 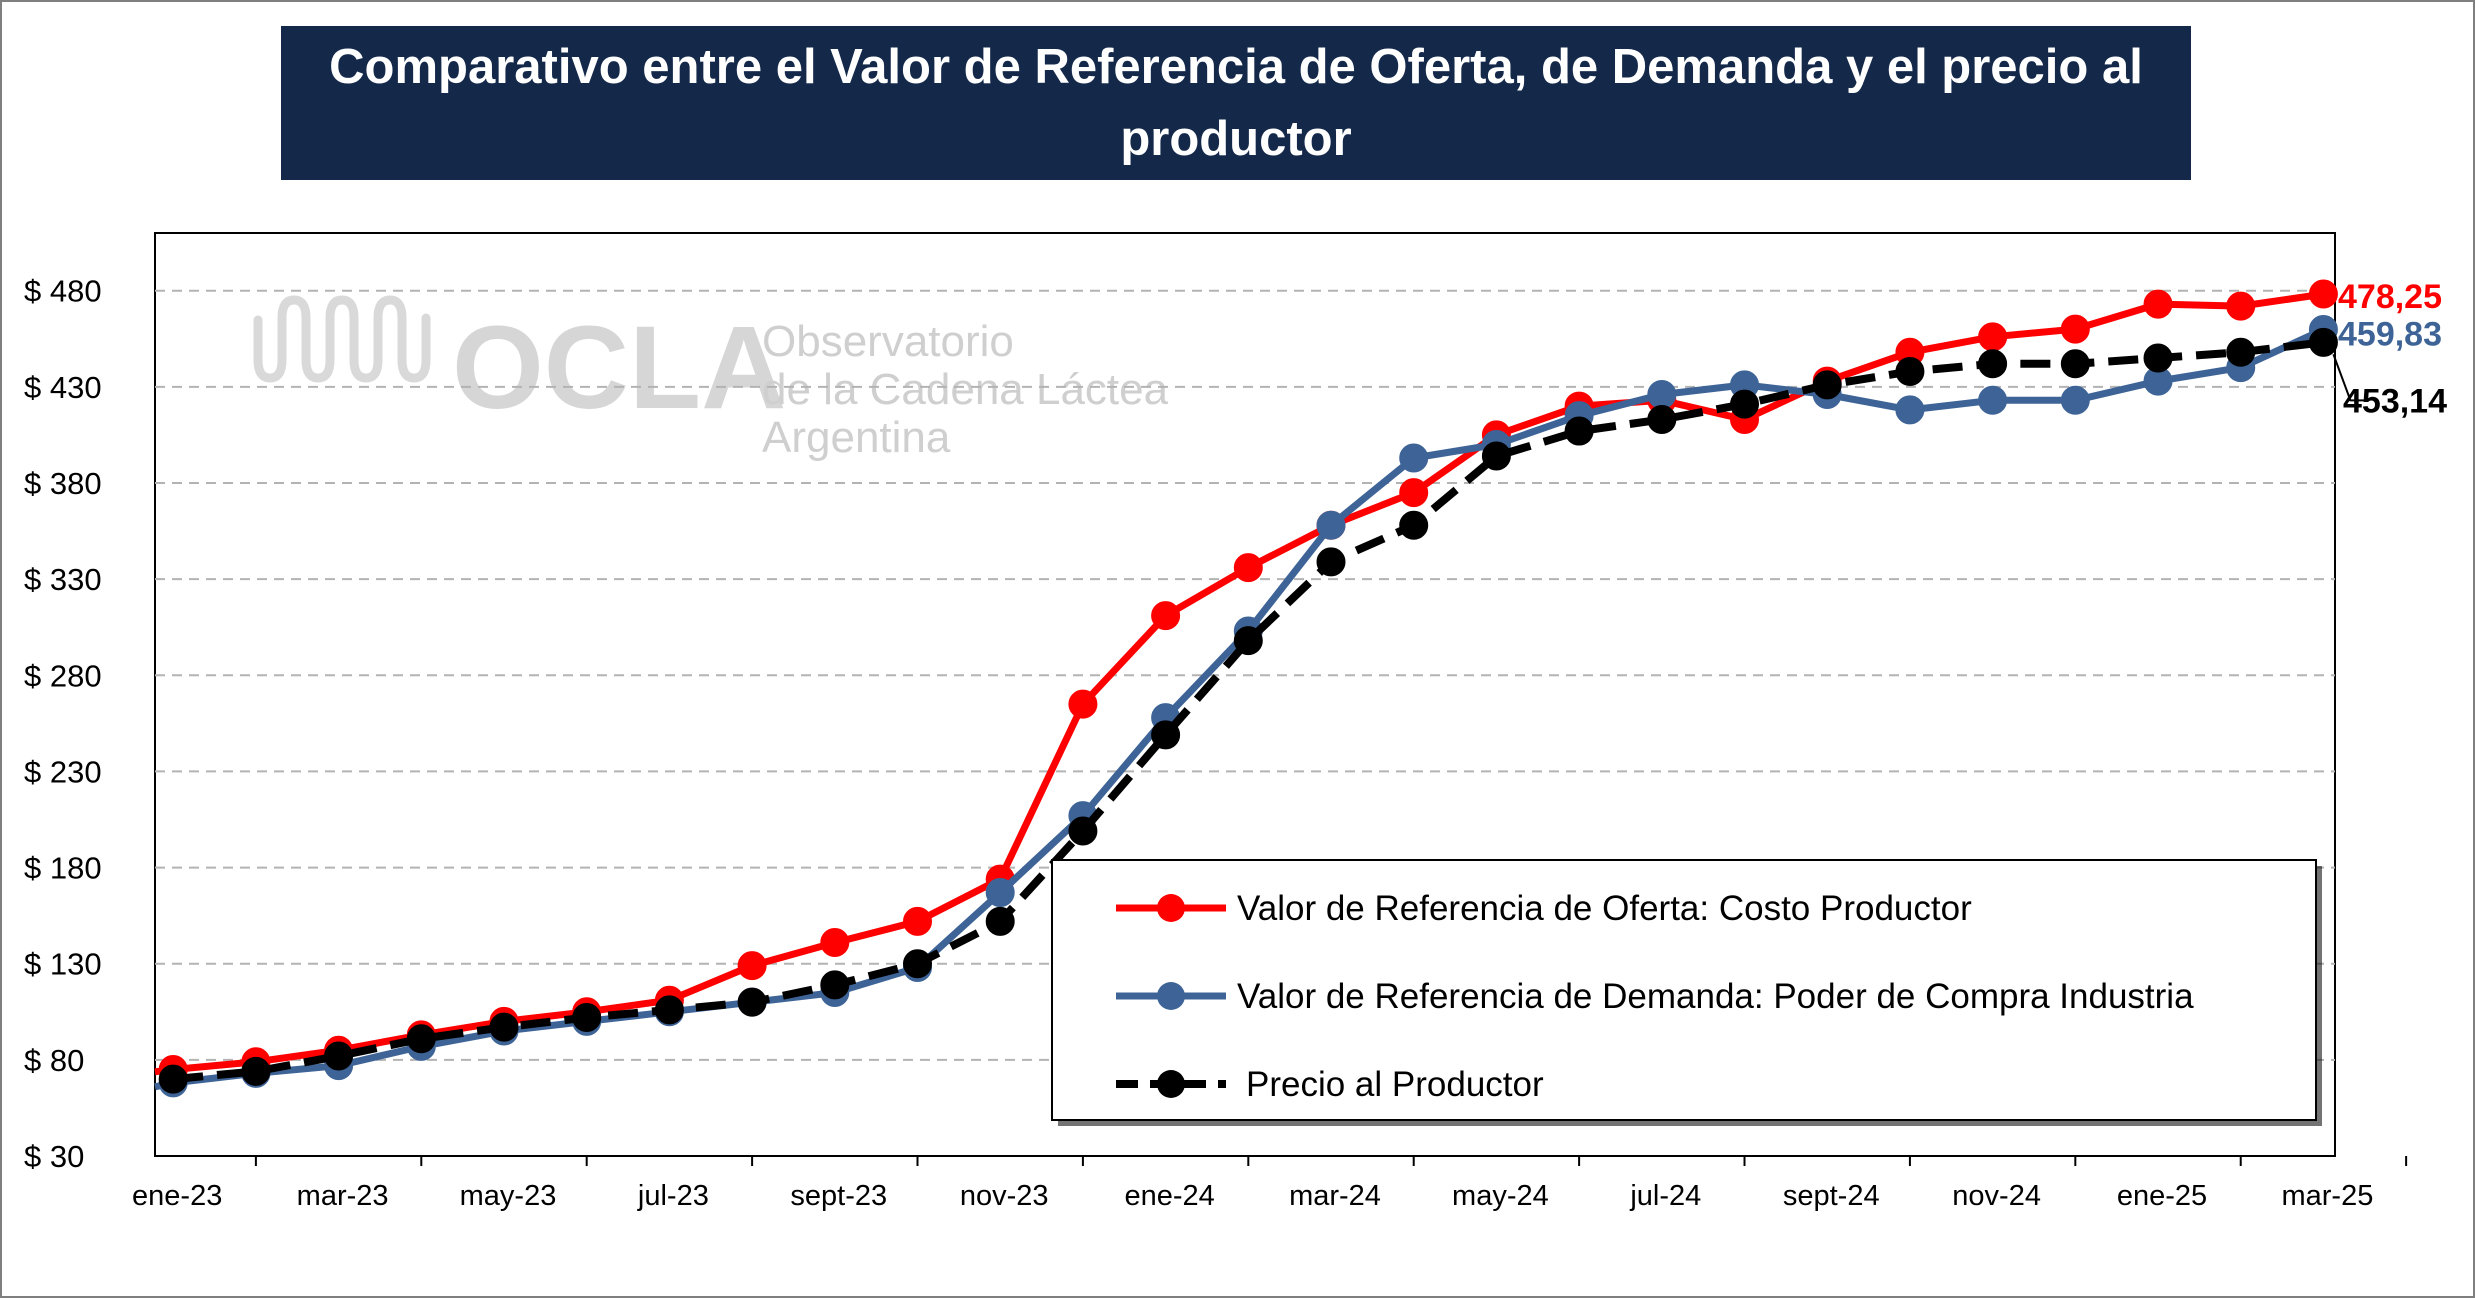 What do you see at coordinates (2162, 1196) in the screenshot?
I see `x-tick-label: ene-25` at bounding box center [2162, 1196].